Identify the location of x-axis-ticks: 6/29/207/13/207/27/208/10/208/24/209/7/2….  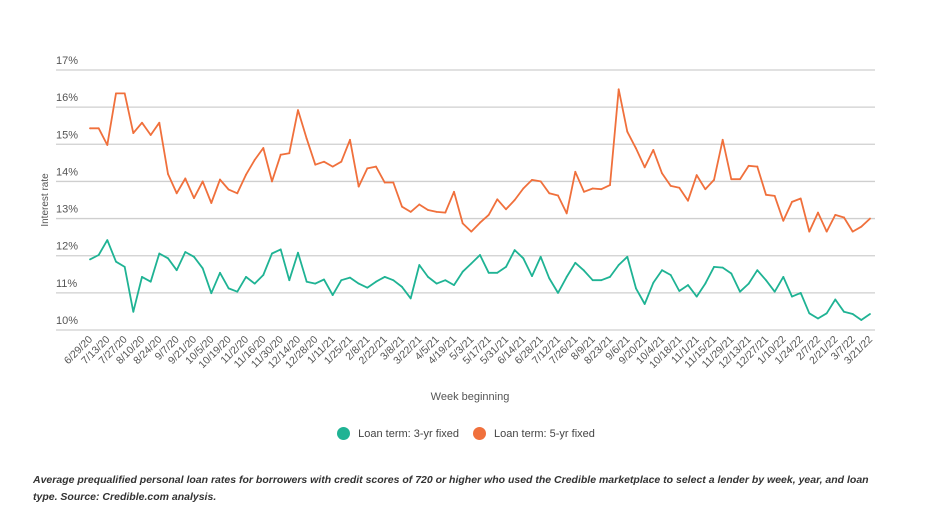
(468, 353).